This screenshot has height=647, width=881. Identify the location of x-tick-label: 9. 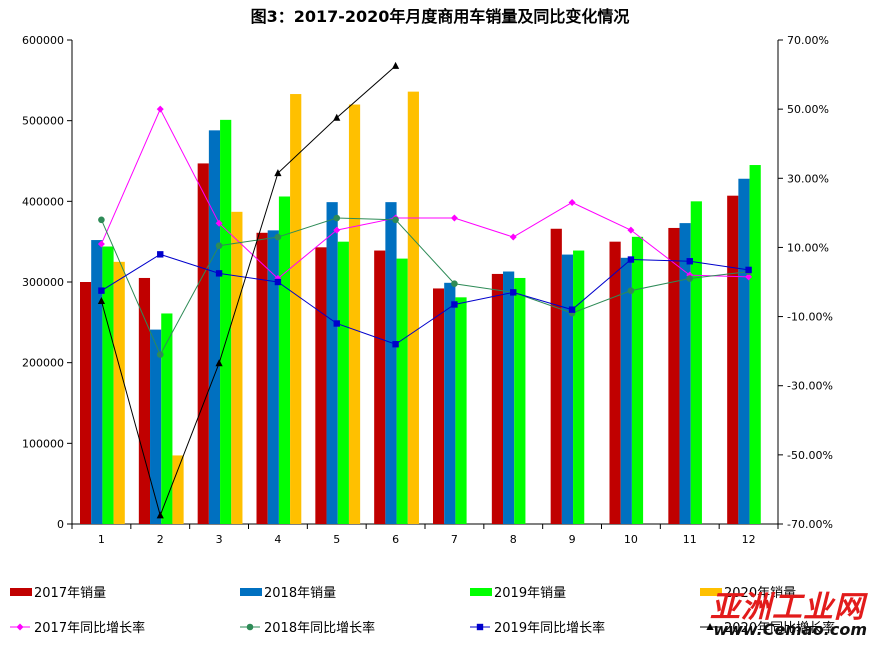
(572, 539).